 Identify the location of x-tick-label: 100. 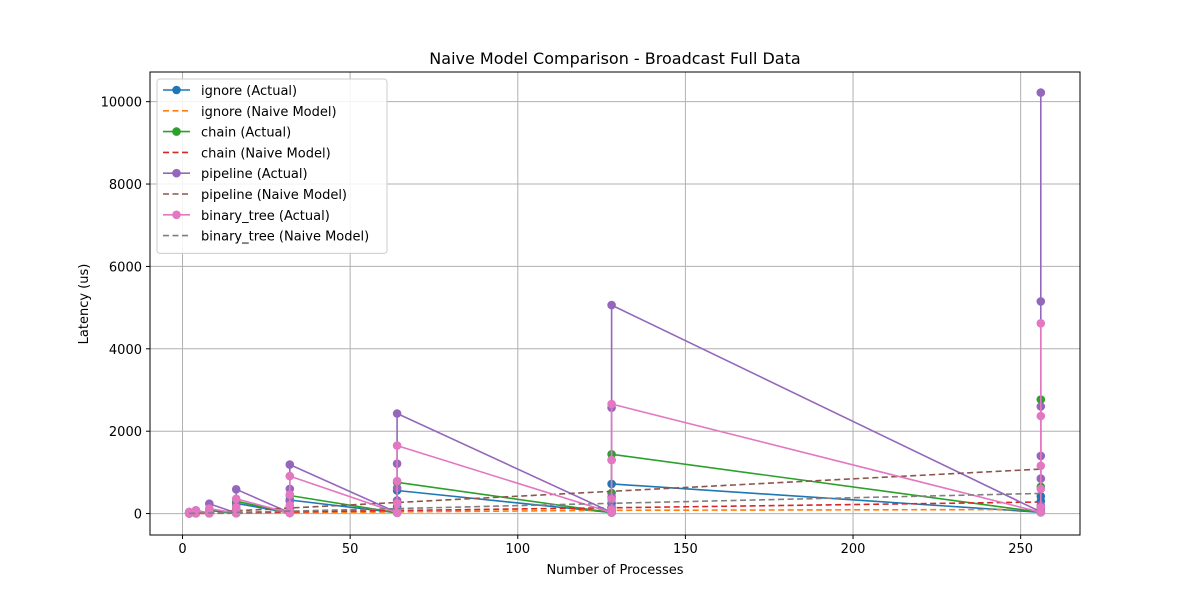
(517, 549).